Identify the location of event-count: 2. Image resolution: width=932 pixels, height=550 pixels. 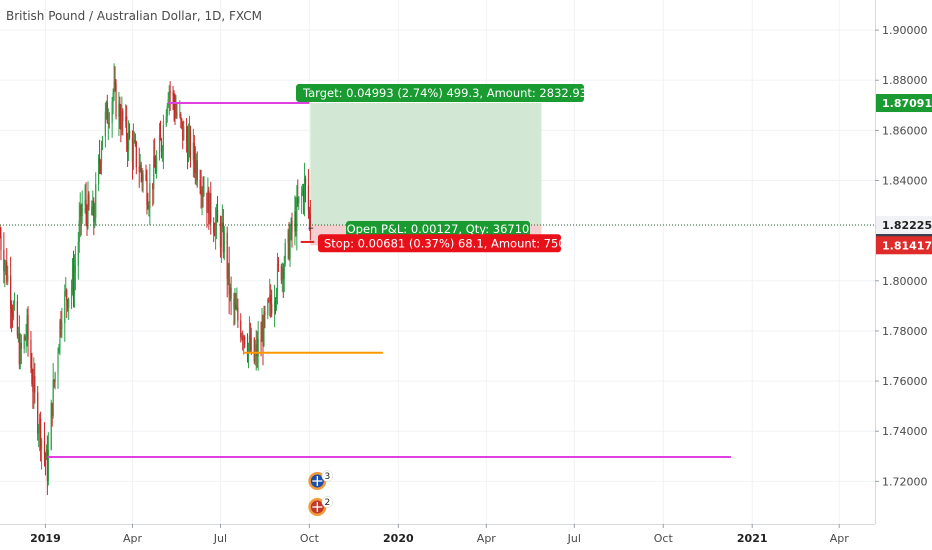
(327, 503).